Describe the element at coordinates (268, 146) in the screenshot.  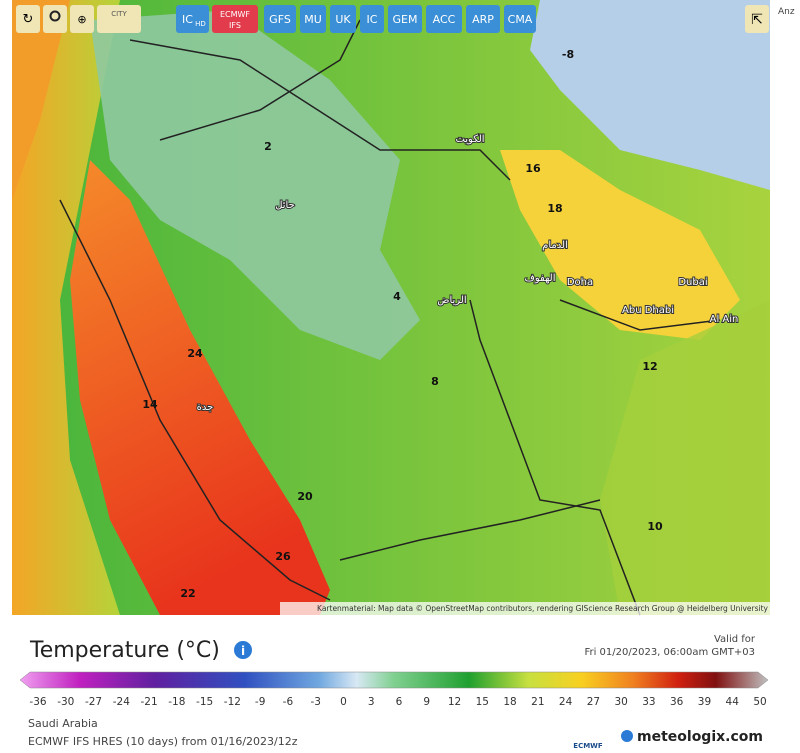
I see `temperature-label: 2` at that location.